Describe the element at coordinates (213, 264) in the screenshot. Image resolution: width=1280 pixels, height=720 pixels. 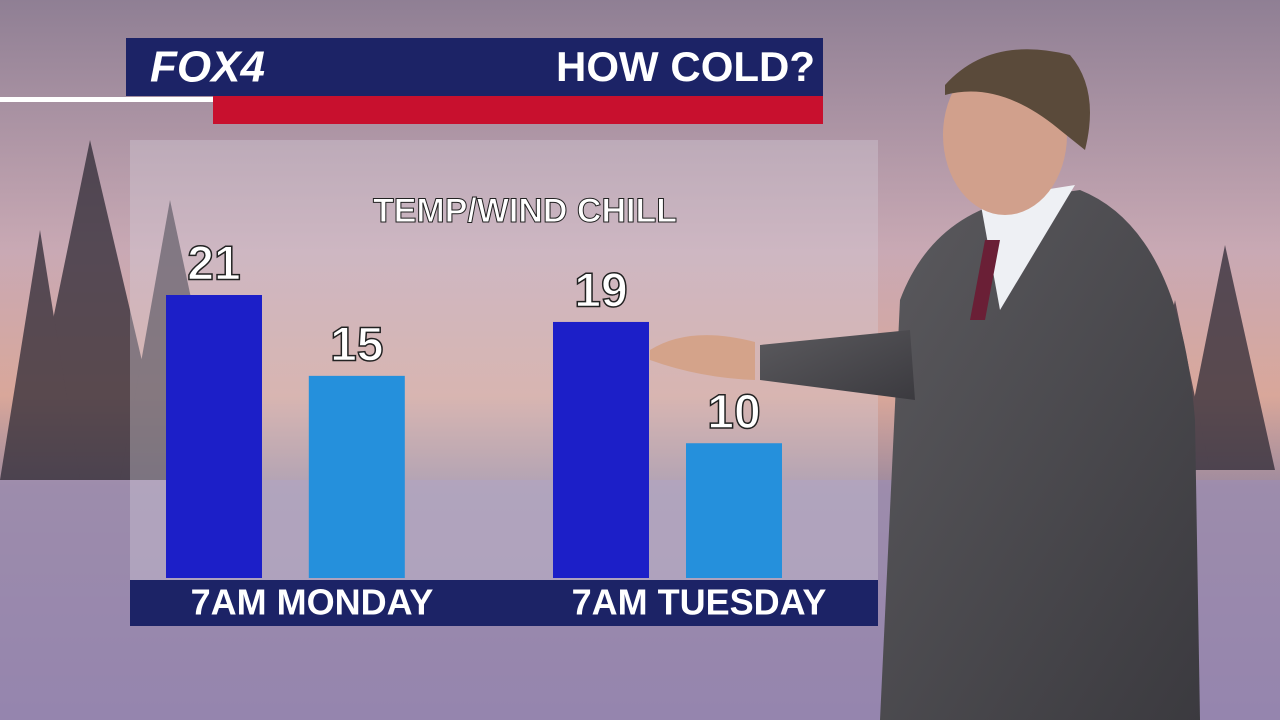
I see `value-label: 21` at that location.